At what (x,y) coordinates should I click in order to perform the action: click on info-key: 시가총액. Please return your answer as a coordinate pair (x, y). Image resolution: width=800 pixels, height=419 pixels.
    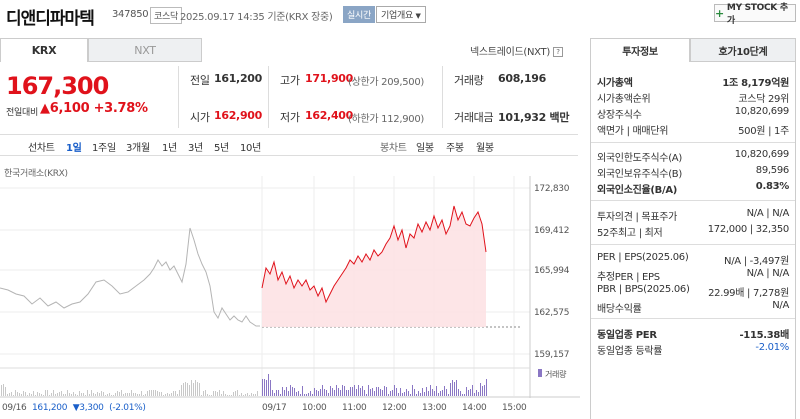
    Looking at the image, I should click on (615, 83).